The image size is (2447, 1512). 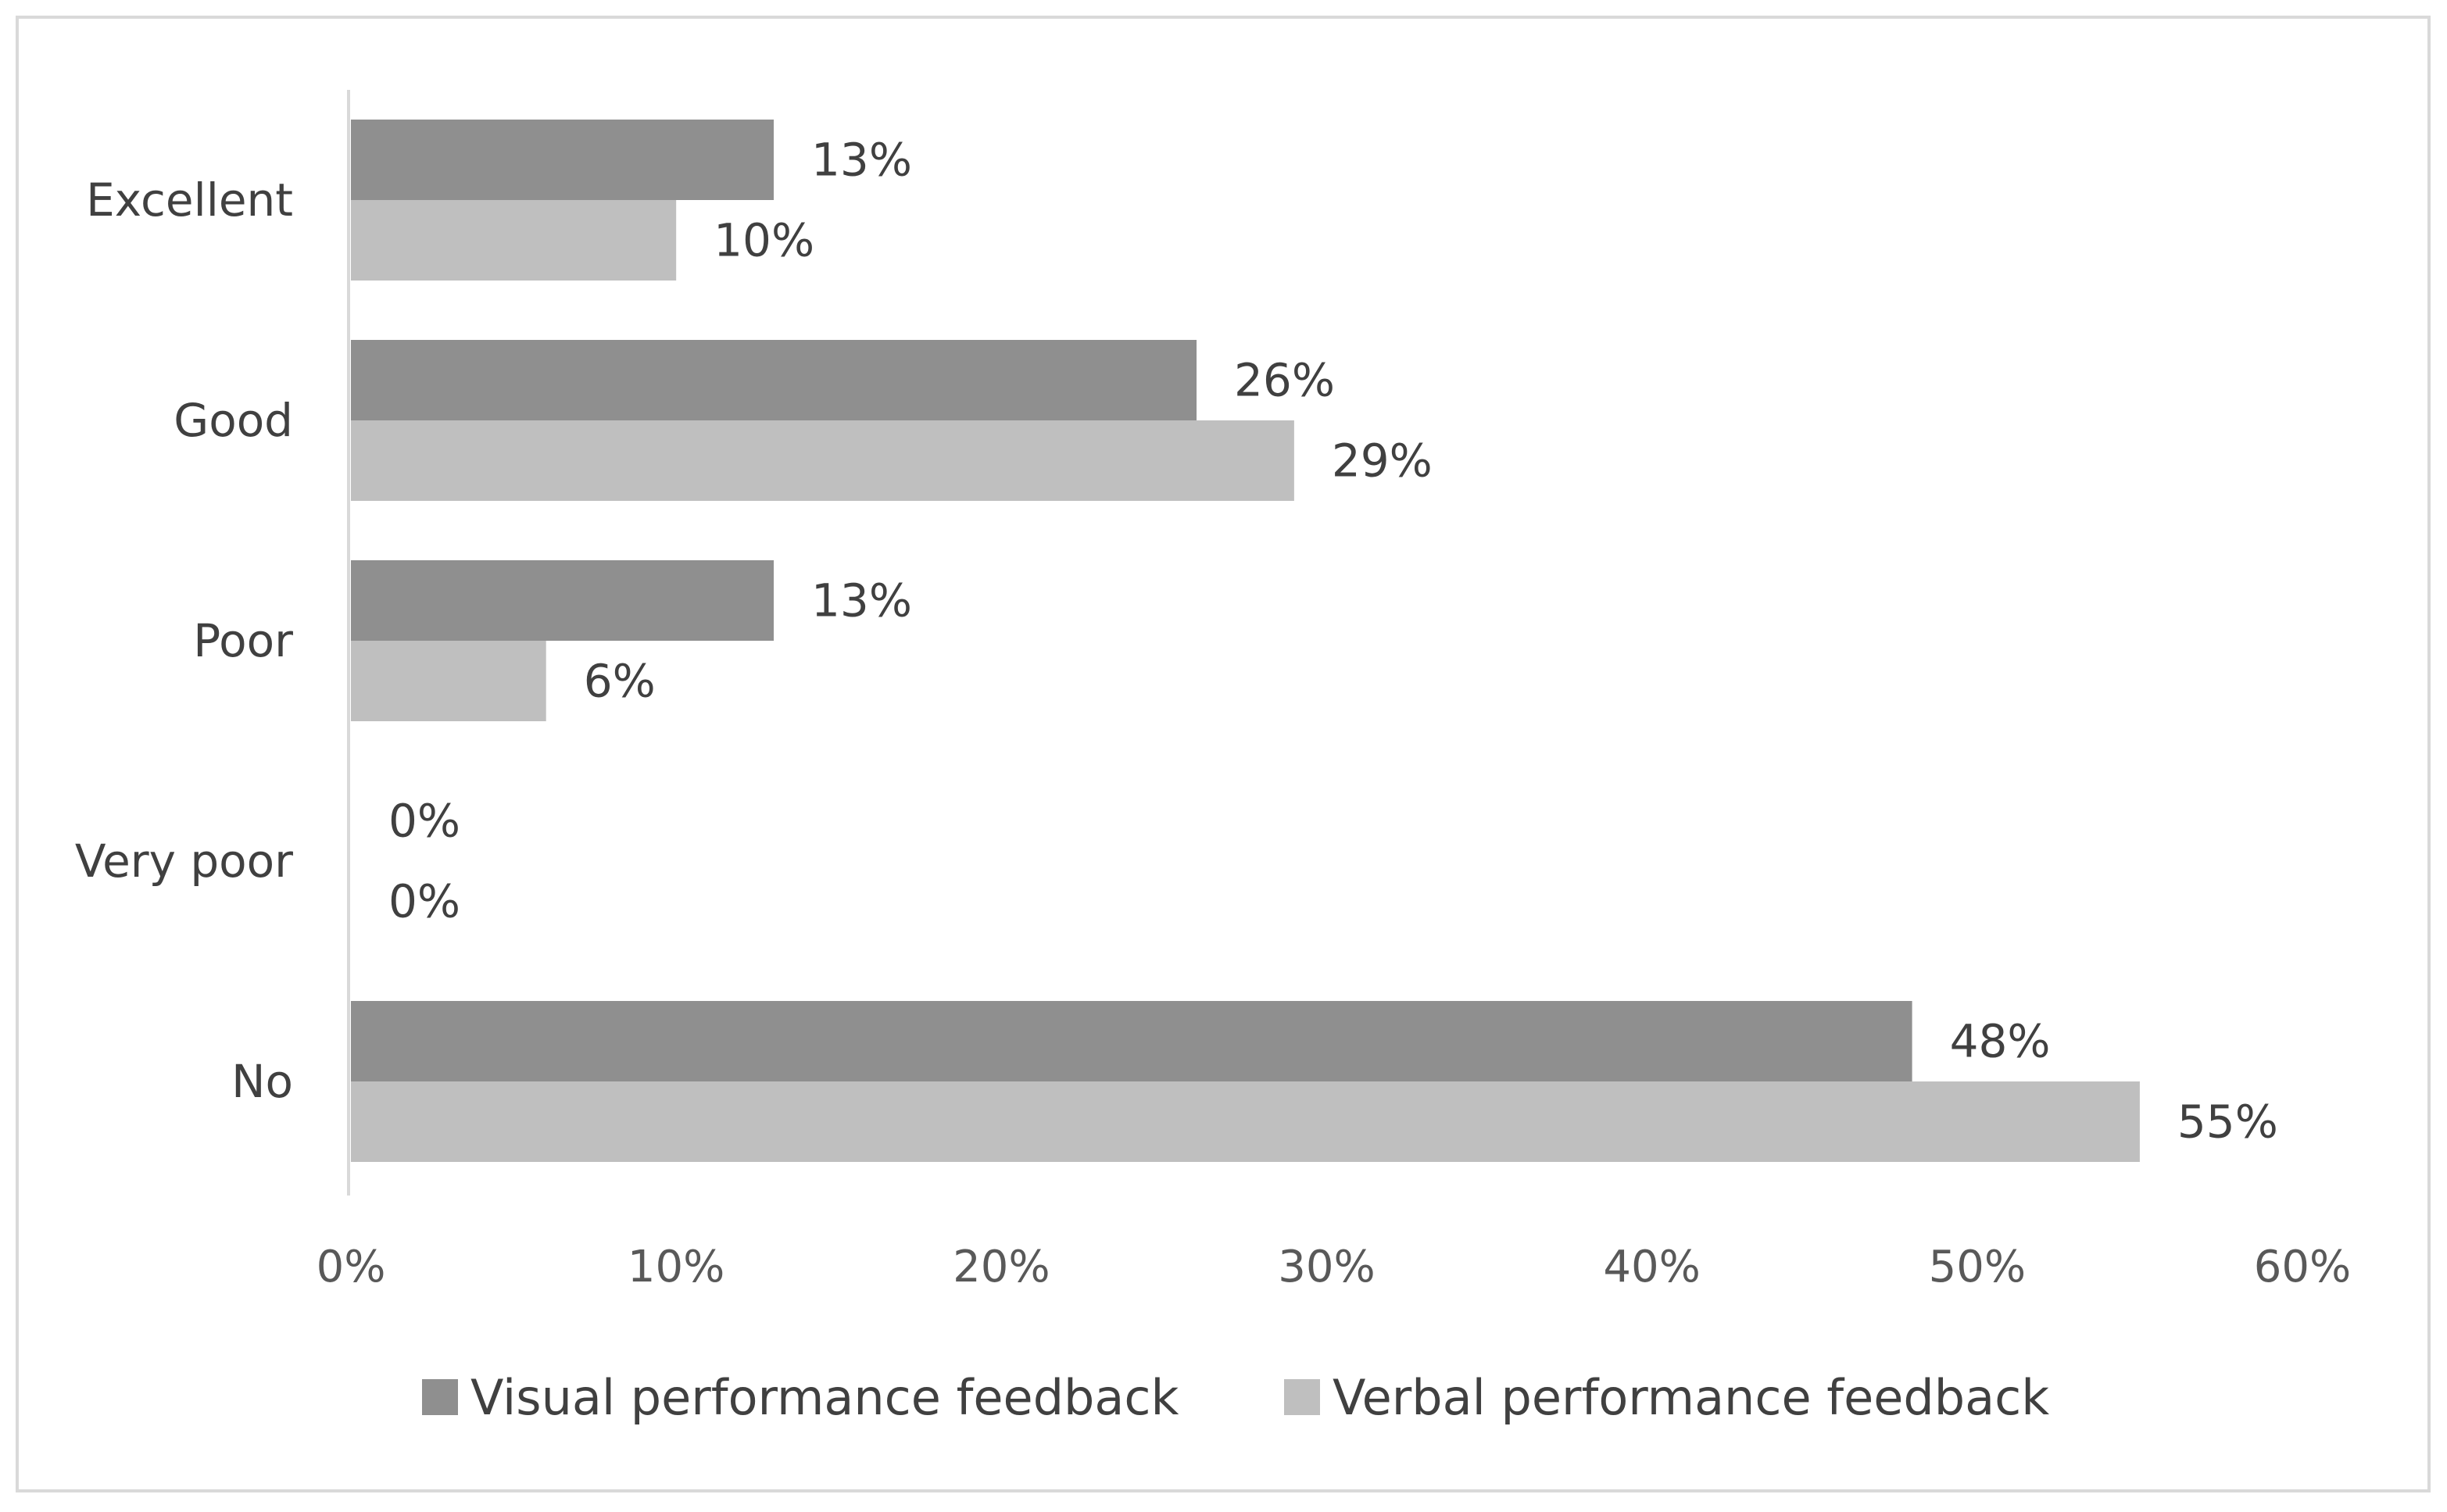 What do you see at coordinates (1302, 1397) in the screenshot?
I see `legend-swatch-verbal` at bounding box center [1302, 1397].